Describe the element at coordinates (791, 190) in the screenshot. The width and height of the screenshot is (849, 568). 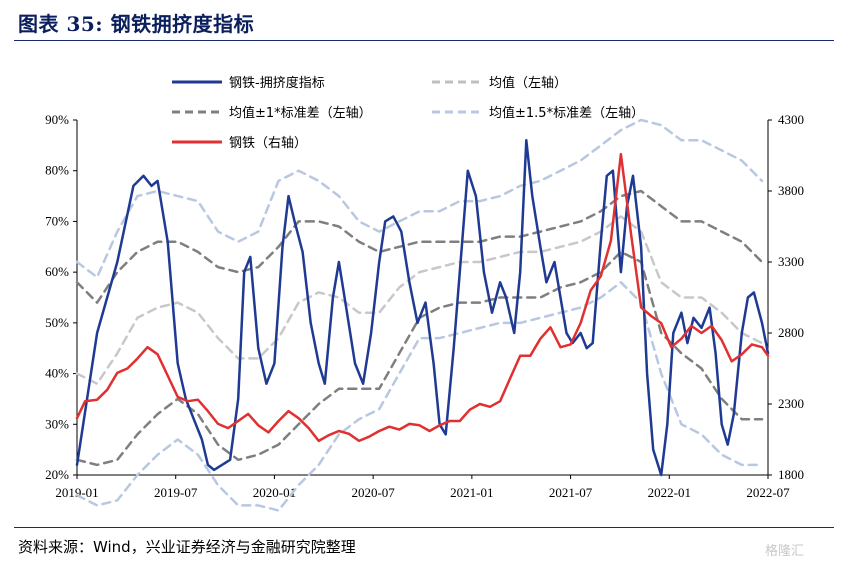
I see `y-right-tick-label: 3800` at that location.